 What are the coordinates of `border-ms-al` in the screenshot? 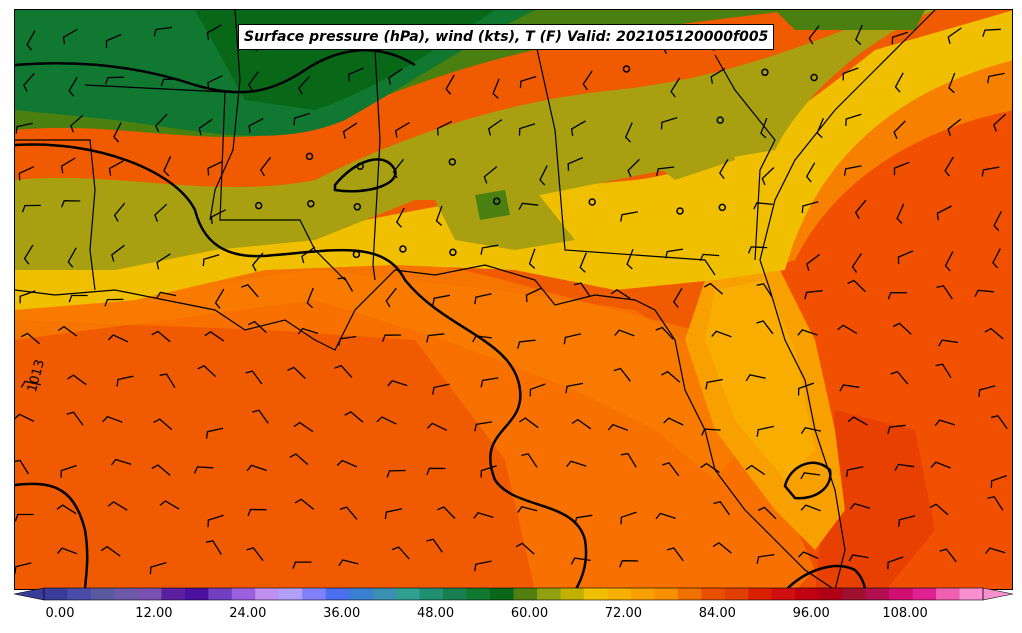 It's located at (376, 165).